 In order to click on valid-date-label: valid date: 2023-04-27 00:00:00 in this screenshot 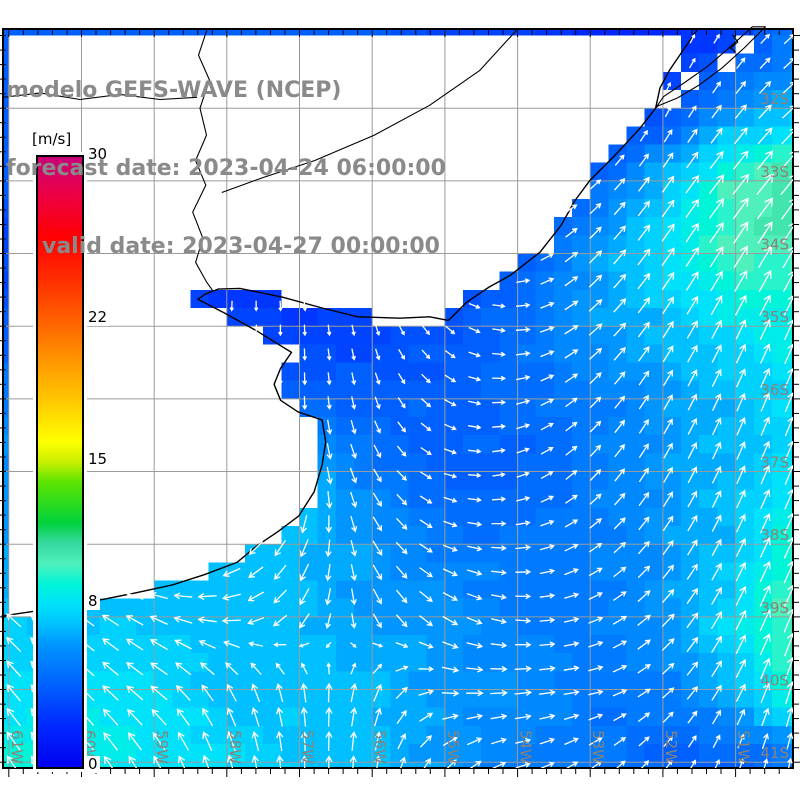, I will do `click(241, 246)`.